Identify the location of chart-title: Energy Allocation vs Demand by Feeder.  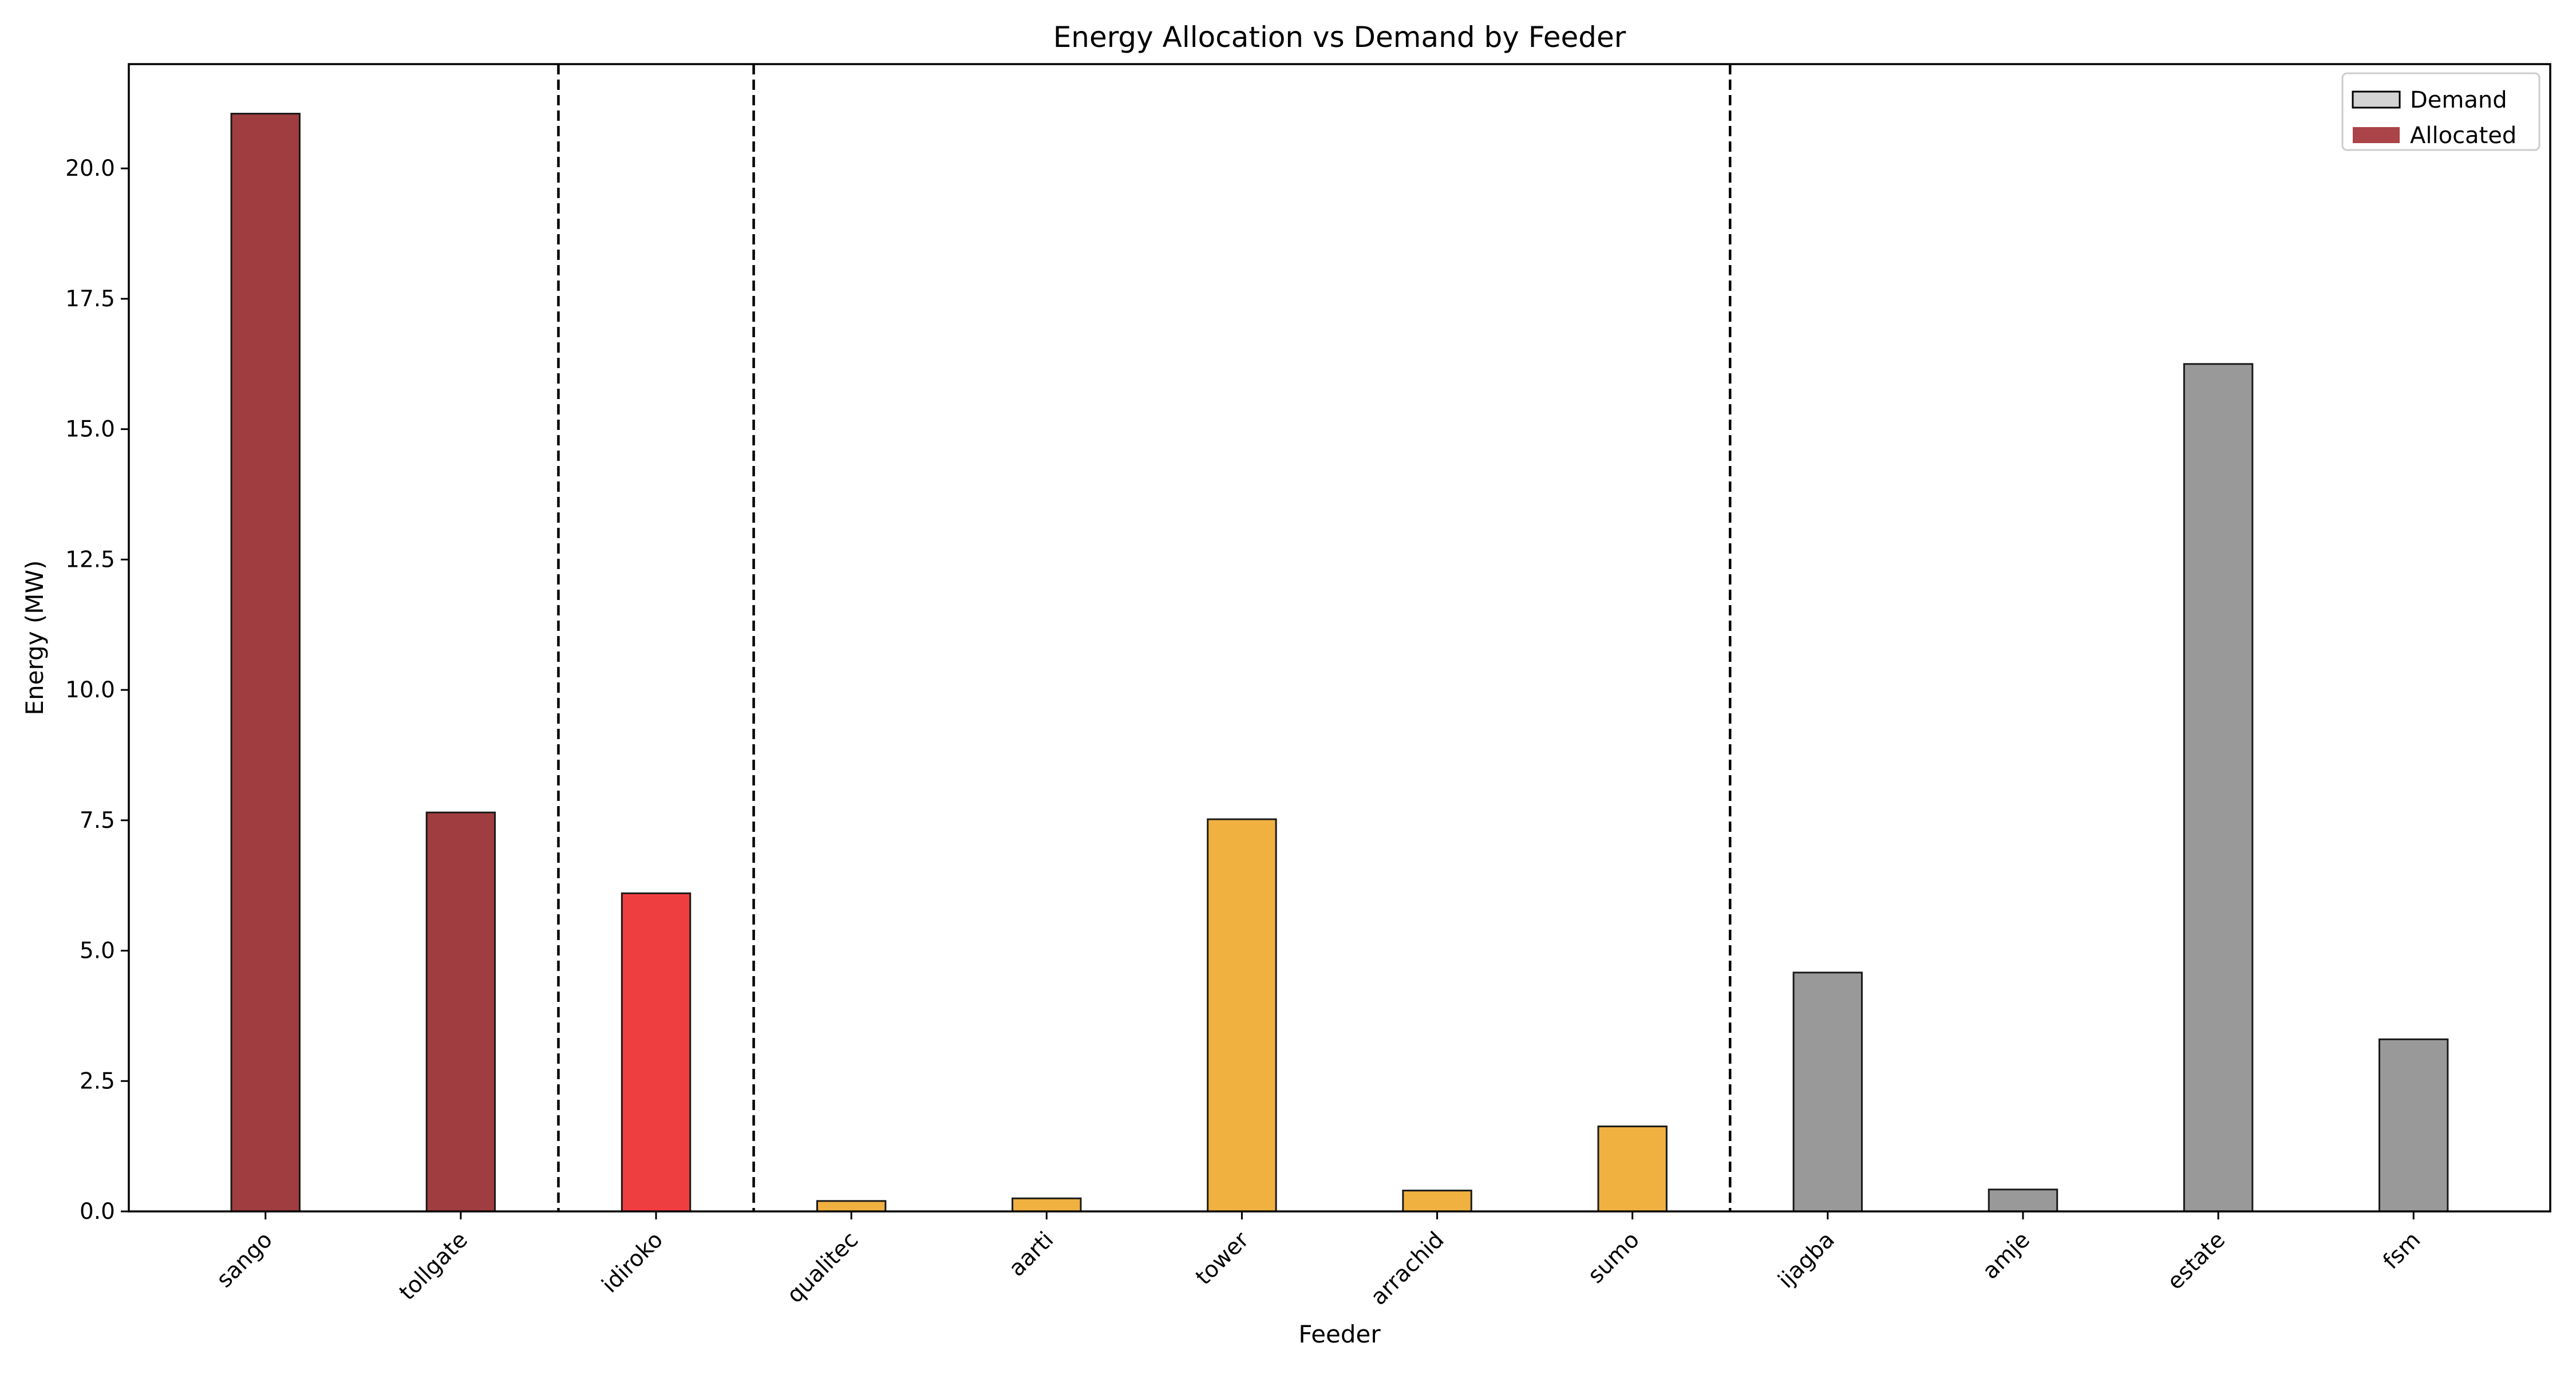
(1339, 38).